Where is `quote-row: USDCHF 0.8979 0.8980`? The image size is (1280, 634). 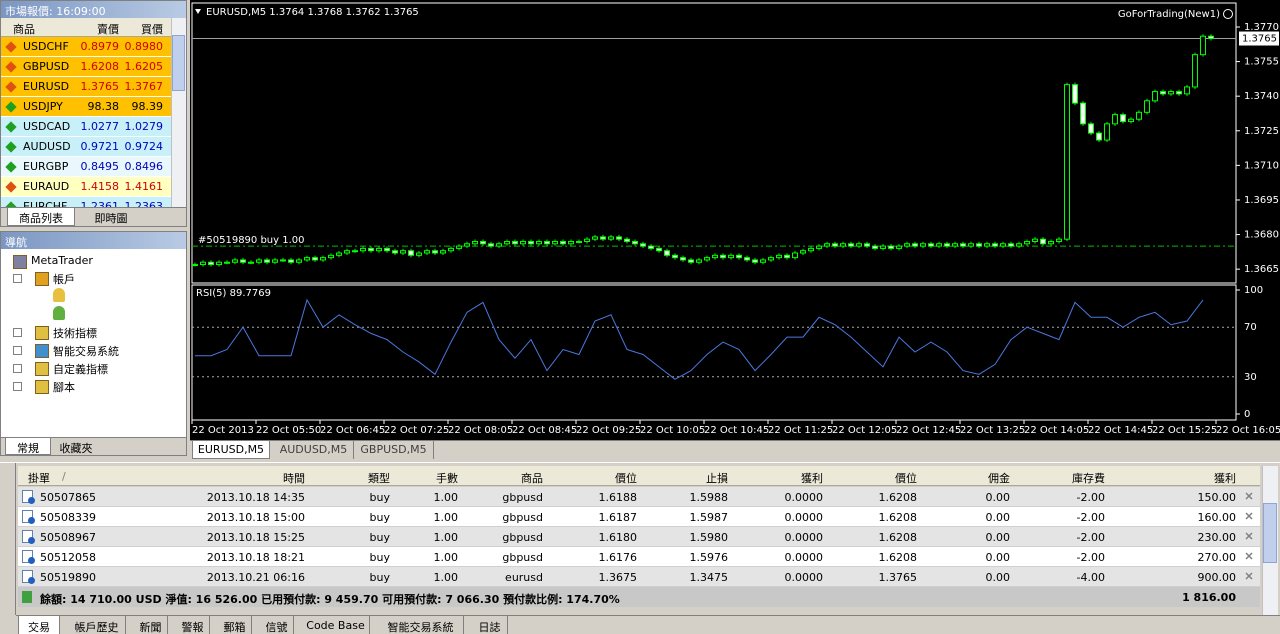 quote-row: USDCHF 0.8979 0.8980 is located at coordinates (86, 47).